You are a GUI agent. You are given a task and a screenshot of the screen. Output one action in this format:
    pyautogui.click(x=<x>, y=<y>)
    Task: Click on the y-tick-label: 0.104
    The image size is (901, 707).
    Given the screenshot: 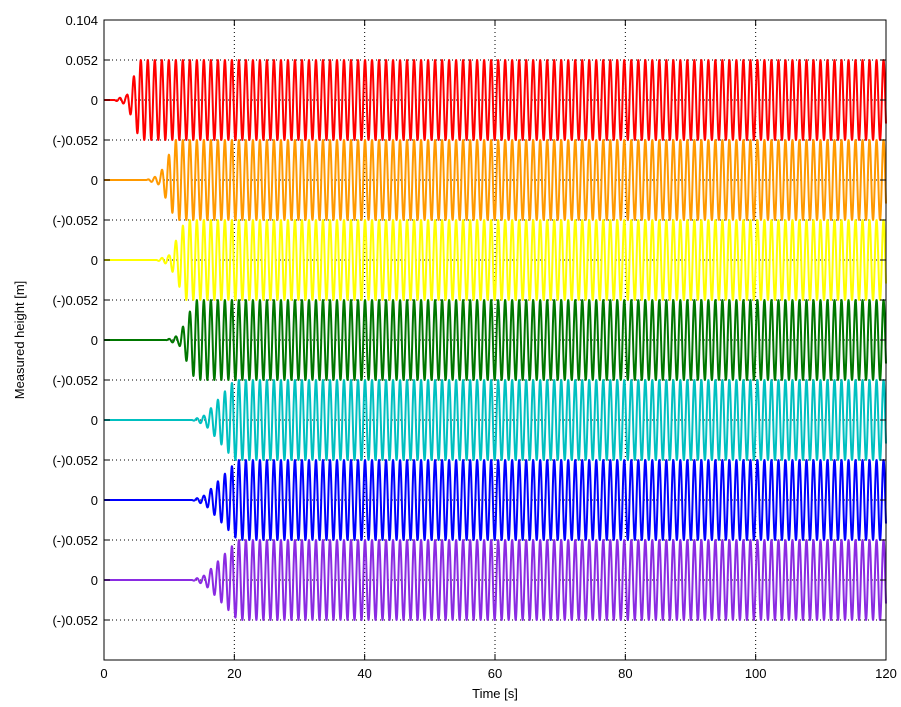 What is the action you would take?
    pyautogui.click(x=81, y=20)
    